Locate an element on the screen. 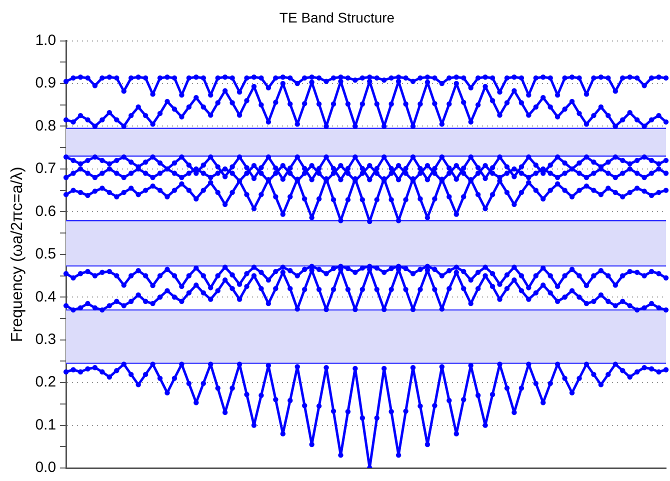 The height and width of the screenshot is (481, 670). y-tick-label: 0.3 is located at coordinates (45, 339).